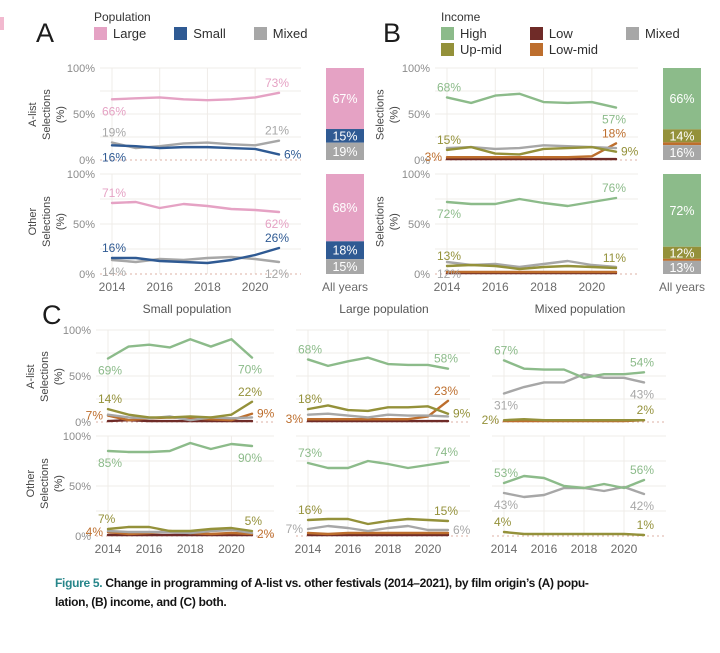 The width and height of the screenshot is (720, 653). Describe the element at coordinates (573, 49) in the screenshot. I see `legend-label: Low-mid` at that location.